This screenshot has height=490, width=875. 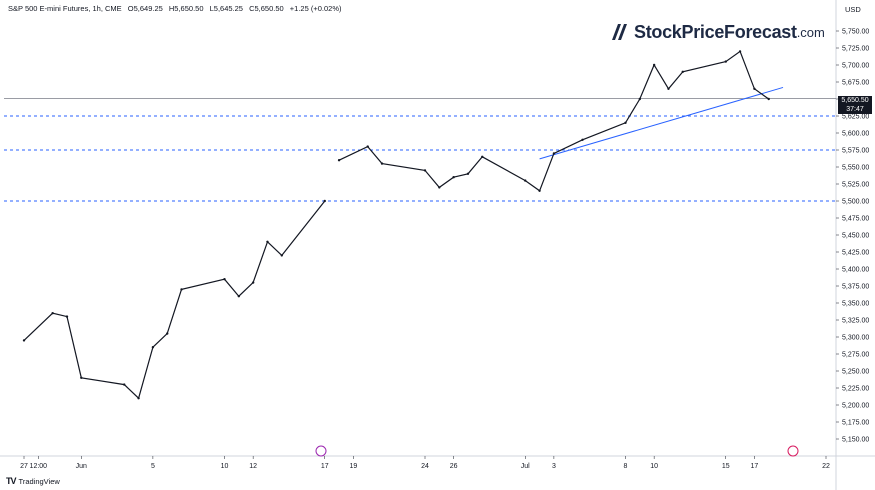 What do you see at coordinates (153, 466) in the screenshot?
I see `time-tick-label: 5` at bounding box center [153, 466].